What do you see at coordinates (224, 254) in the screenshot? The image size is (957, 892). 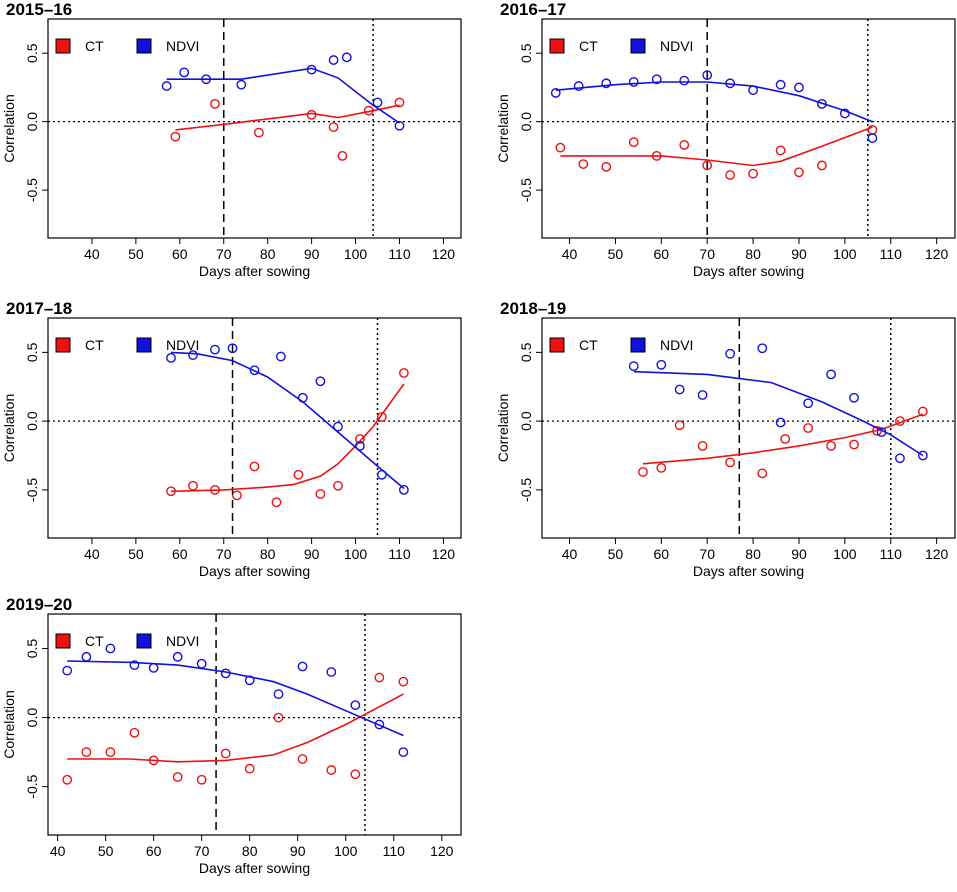 I see `x-tick-label: 70` at bounding box center [224, 254].